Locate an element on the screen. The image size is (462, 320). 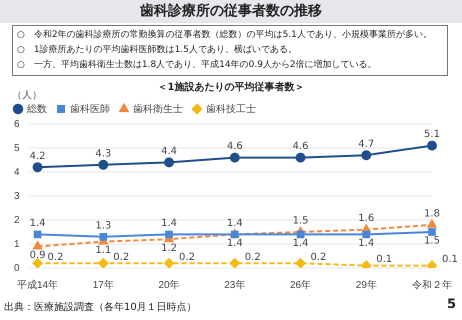
chart-subtitle: ＜1施設あたりの平均従事者数＞ is located at coordinates (231, 87).